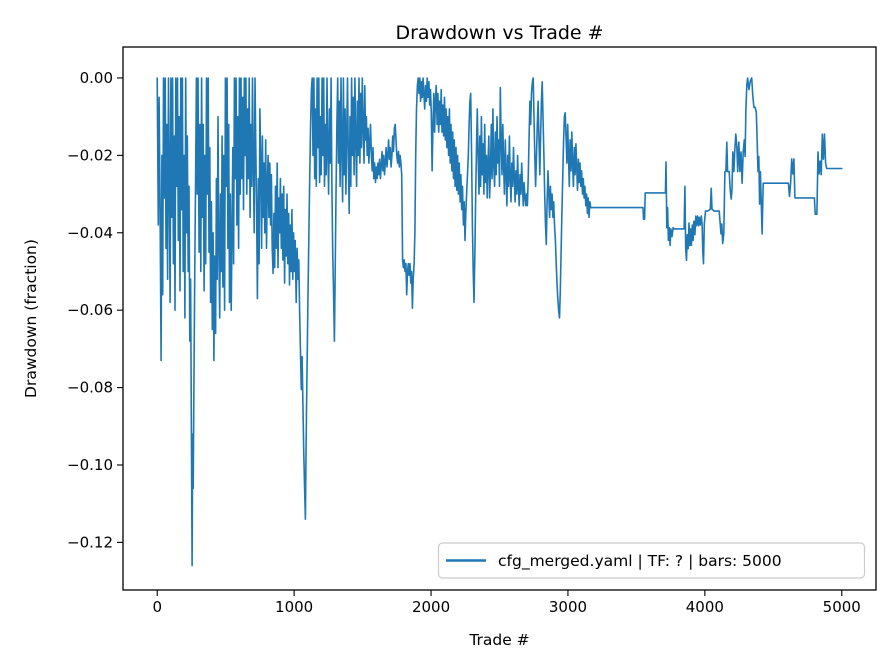  What do you see at coordinates (842, 607) in the screenshot?
I see `x-tick-label: 5000` at bounding box center [842, 607].